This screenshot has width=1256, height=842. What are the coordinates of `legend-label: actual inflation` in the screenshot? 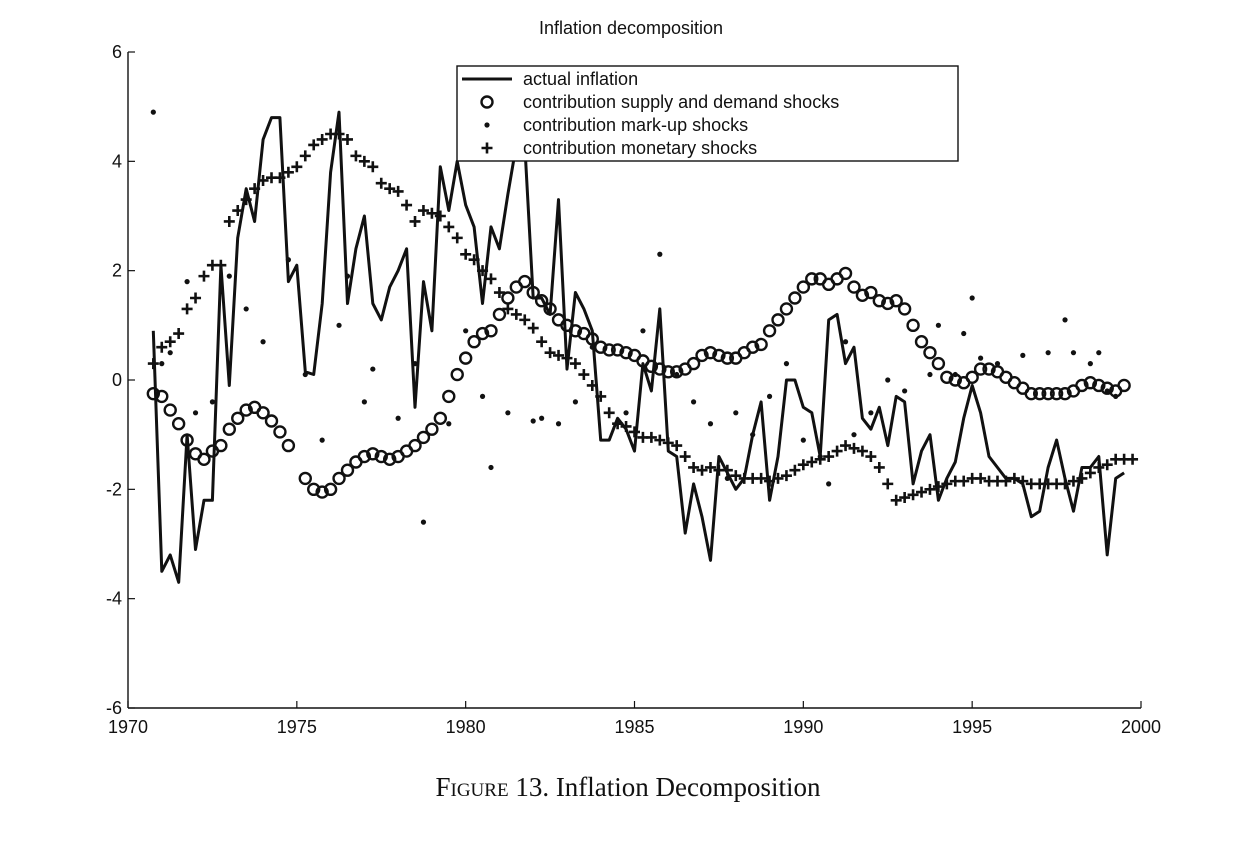 It's located at (580, 79).